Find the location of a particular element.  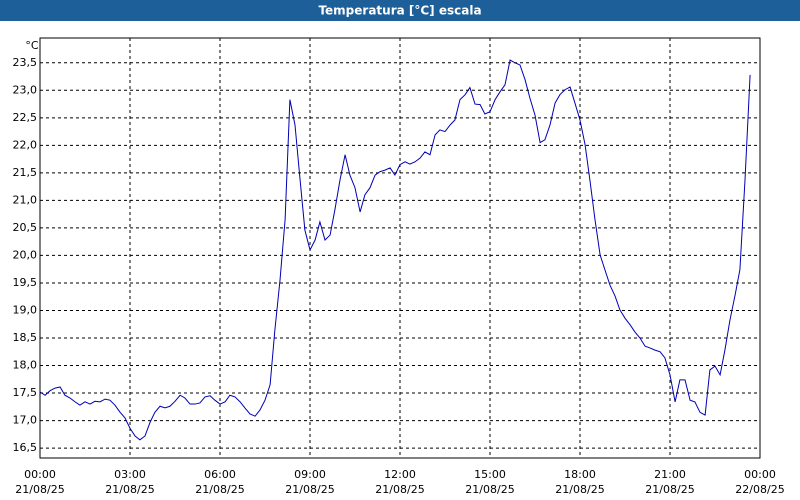

x-tick-date: 22/08/25 is located at coordinates (759, 489).